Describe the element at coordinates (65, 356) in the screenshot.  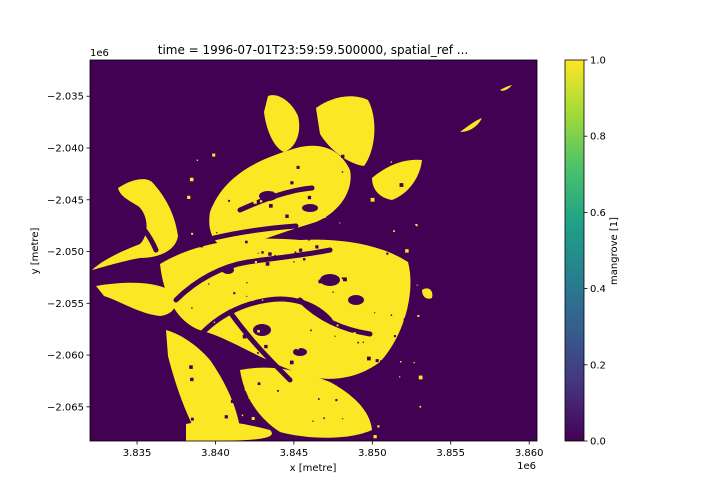
I see `y-tick-label: −2.060` at that location.